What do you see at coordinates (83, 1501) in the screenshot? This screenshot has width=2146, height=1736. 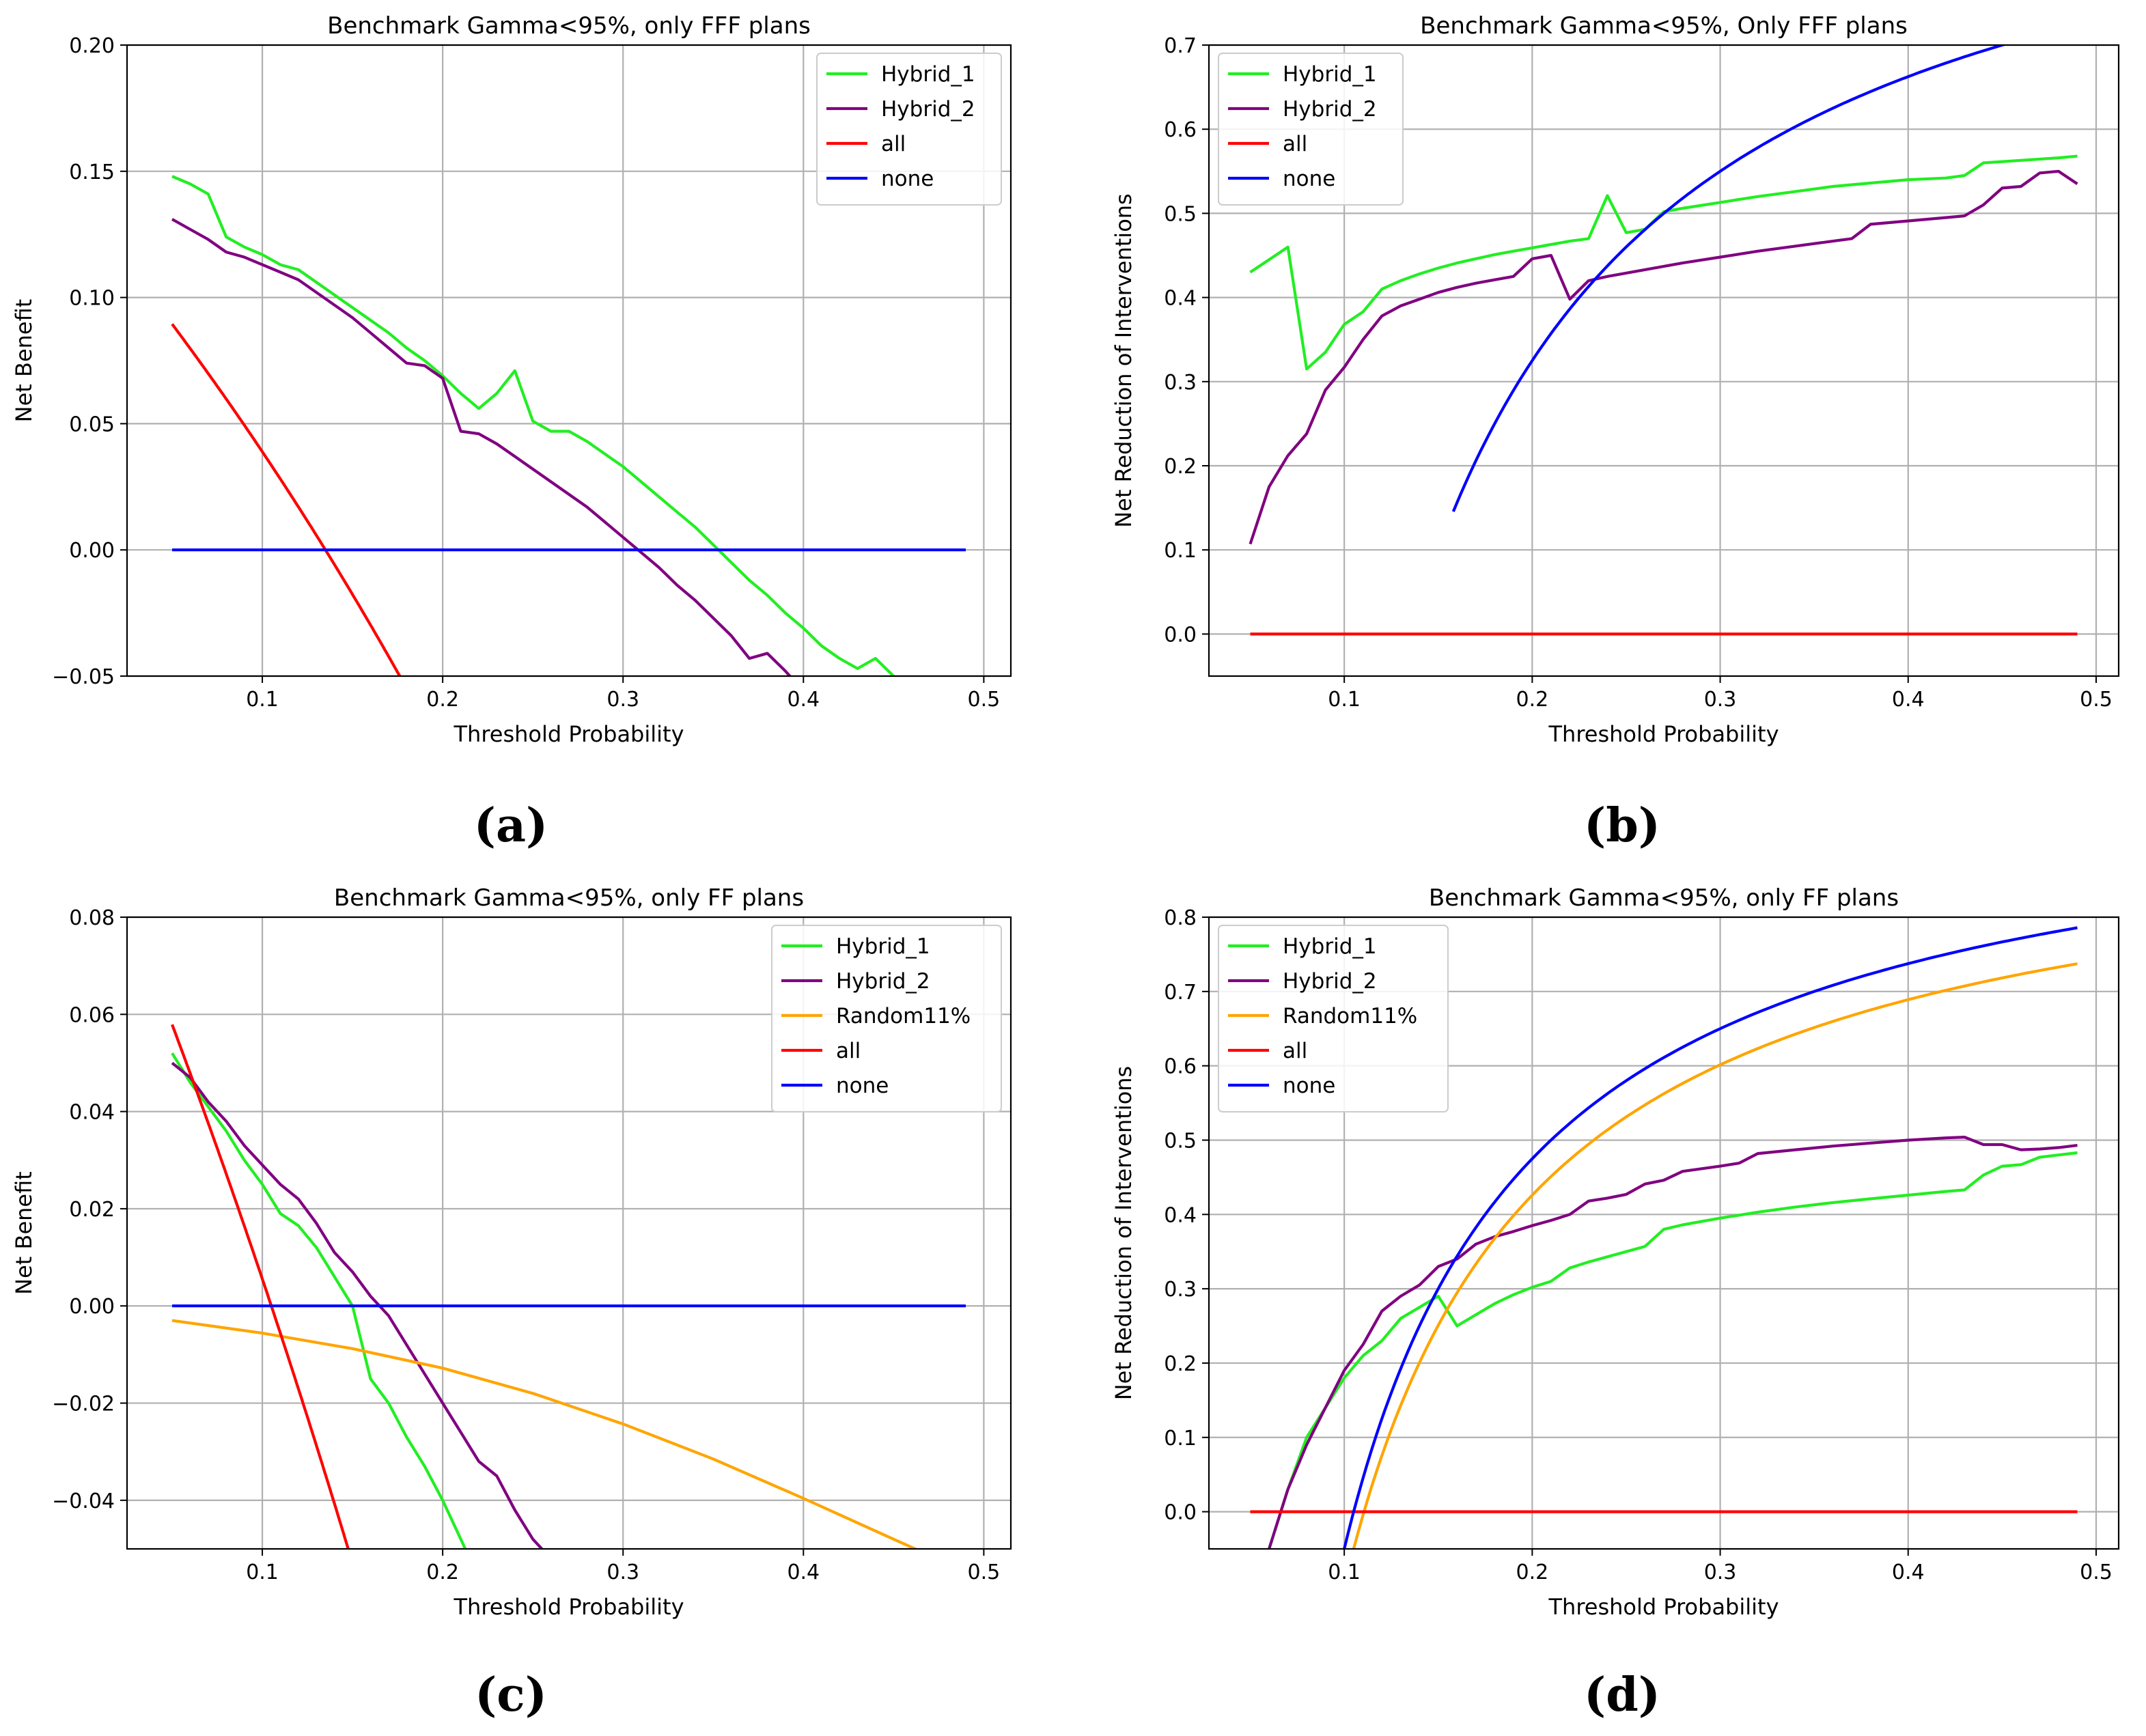 I see `y-tick-label: −0.04` at bounding box center [83, 1501].